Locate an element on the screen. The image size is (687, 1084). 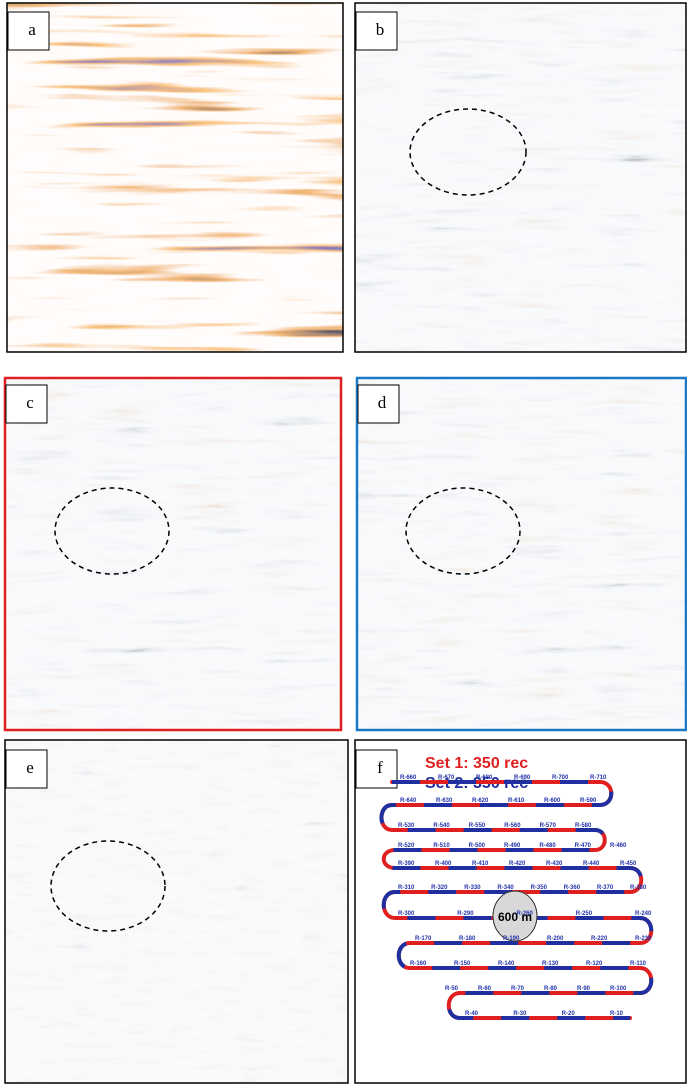
receiver-label: R-240 is located at coordinates (643, 914).